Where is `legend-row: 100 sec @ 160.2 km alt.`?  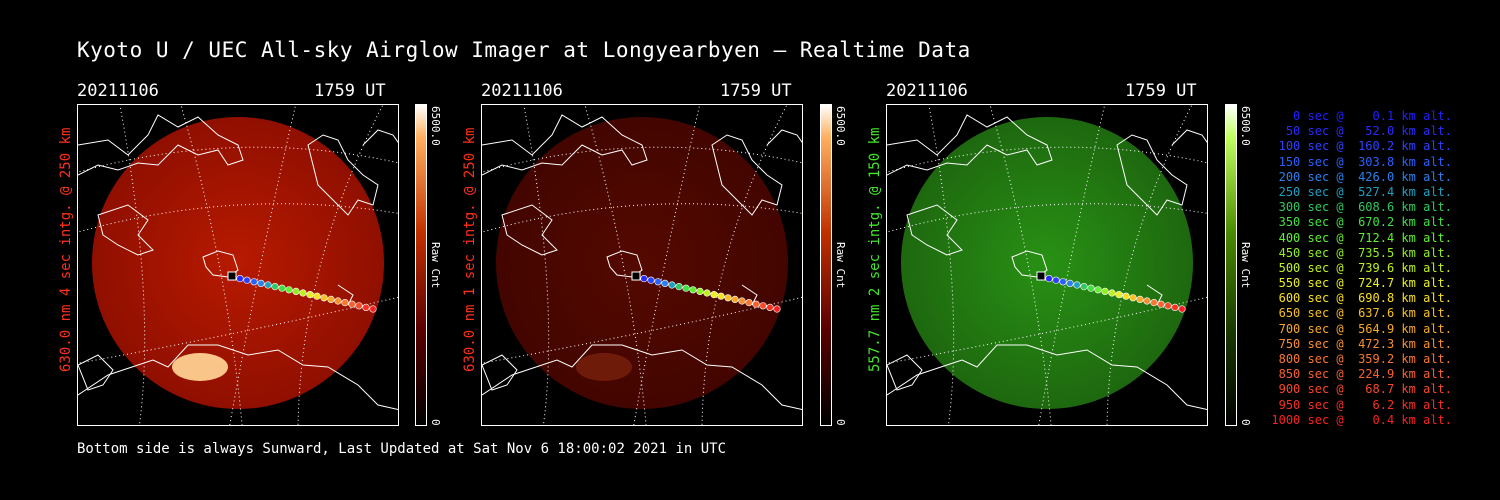
legend-row: 100 sec @ 160.2 km alt. is located at coordinates (1361, 146).